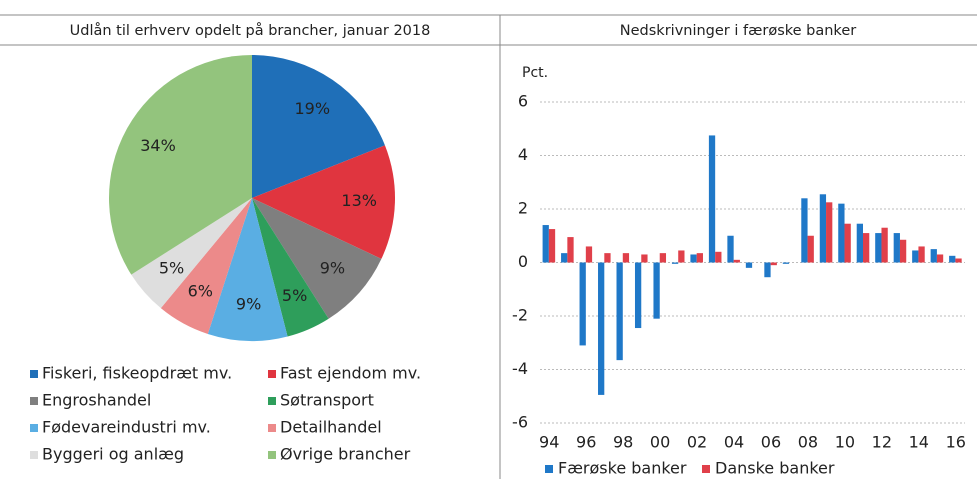 This screenshot has height=479, width=977. I want to click on legend-label: Fødevareindustri mv., so click(126, 427).